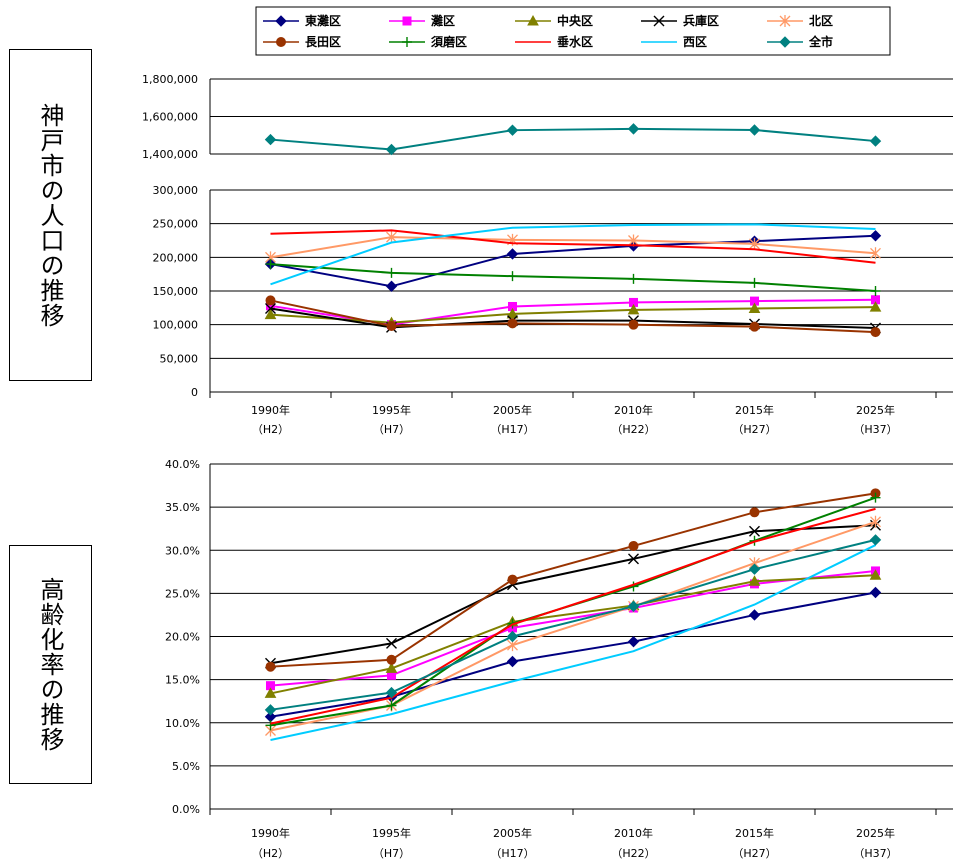 The height and width of the screenshot is (863, 955). Describe the element at coordinates (176, 257) in the screenshot. I see `population-y-tick-label: 200,000` at that location.